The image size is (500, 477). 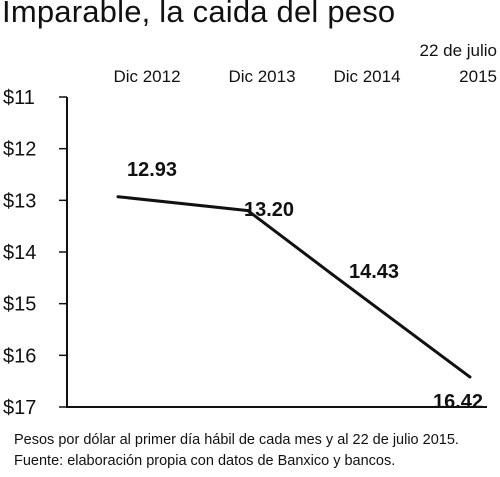 I want to click on y-tick-label: $14, so click(x=19, y=253).